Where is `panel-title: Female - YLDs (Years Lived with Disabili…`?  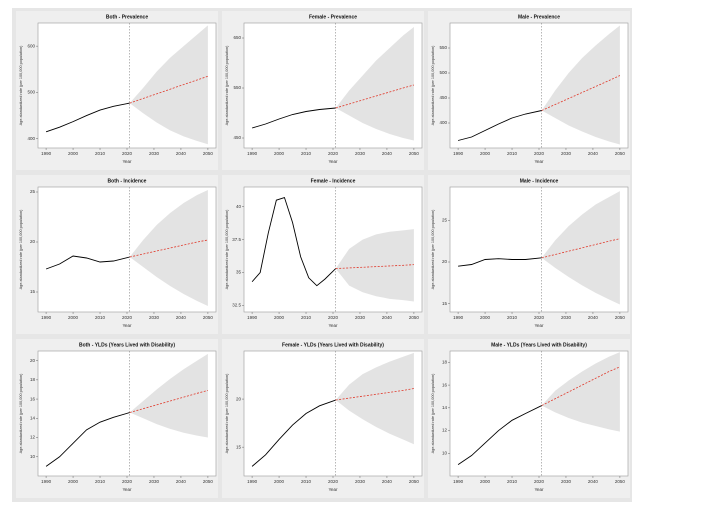
panel-title: Female - YLDs (Years Lived with Disabili… is located at coordinates (333, 345).